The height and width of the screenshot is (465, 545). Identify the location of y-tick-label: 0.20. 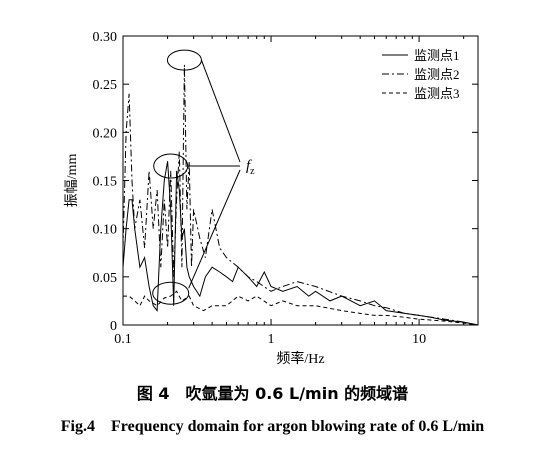
(105, 133).